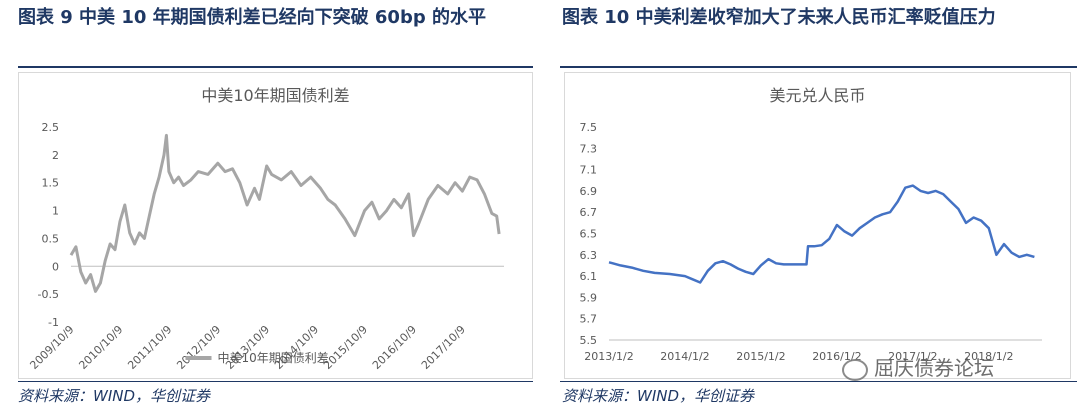  I want to click on x-tick-label: 2018/1/2, so click(988, 356).